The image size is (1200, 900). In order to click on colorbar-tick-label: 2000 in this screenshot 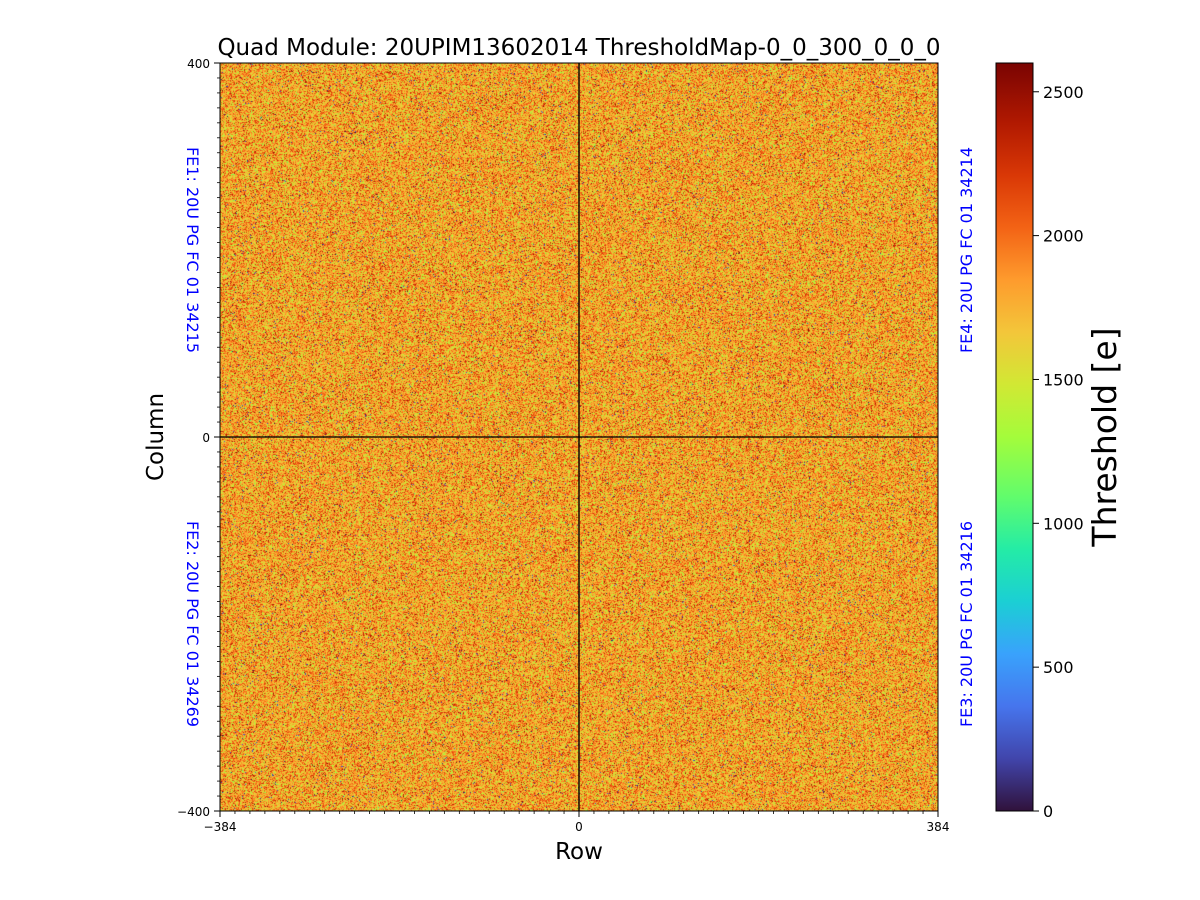, I will do `click(1063, 236)`.